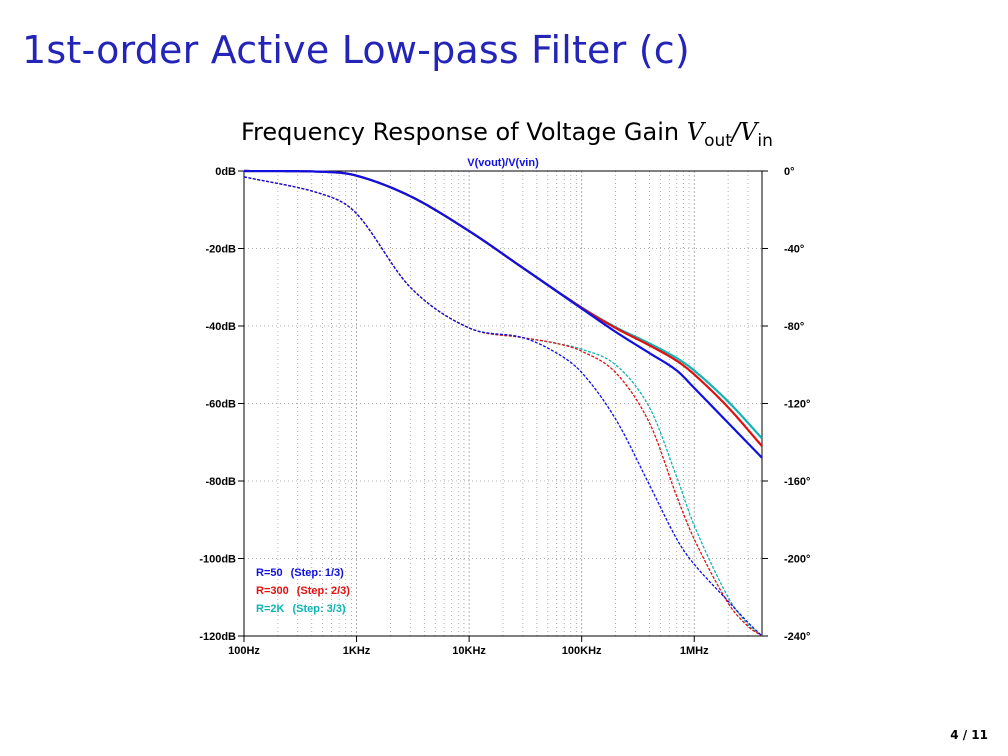 This screenshot has width=1008, height=756. I want to click on plot-title: V(vout)/V(vin), so click(503, 163).